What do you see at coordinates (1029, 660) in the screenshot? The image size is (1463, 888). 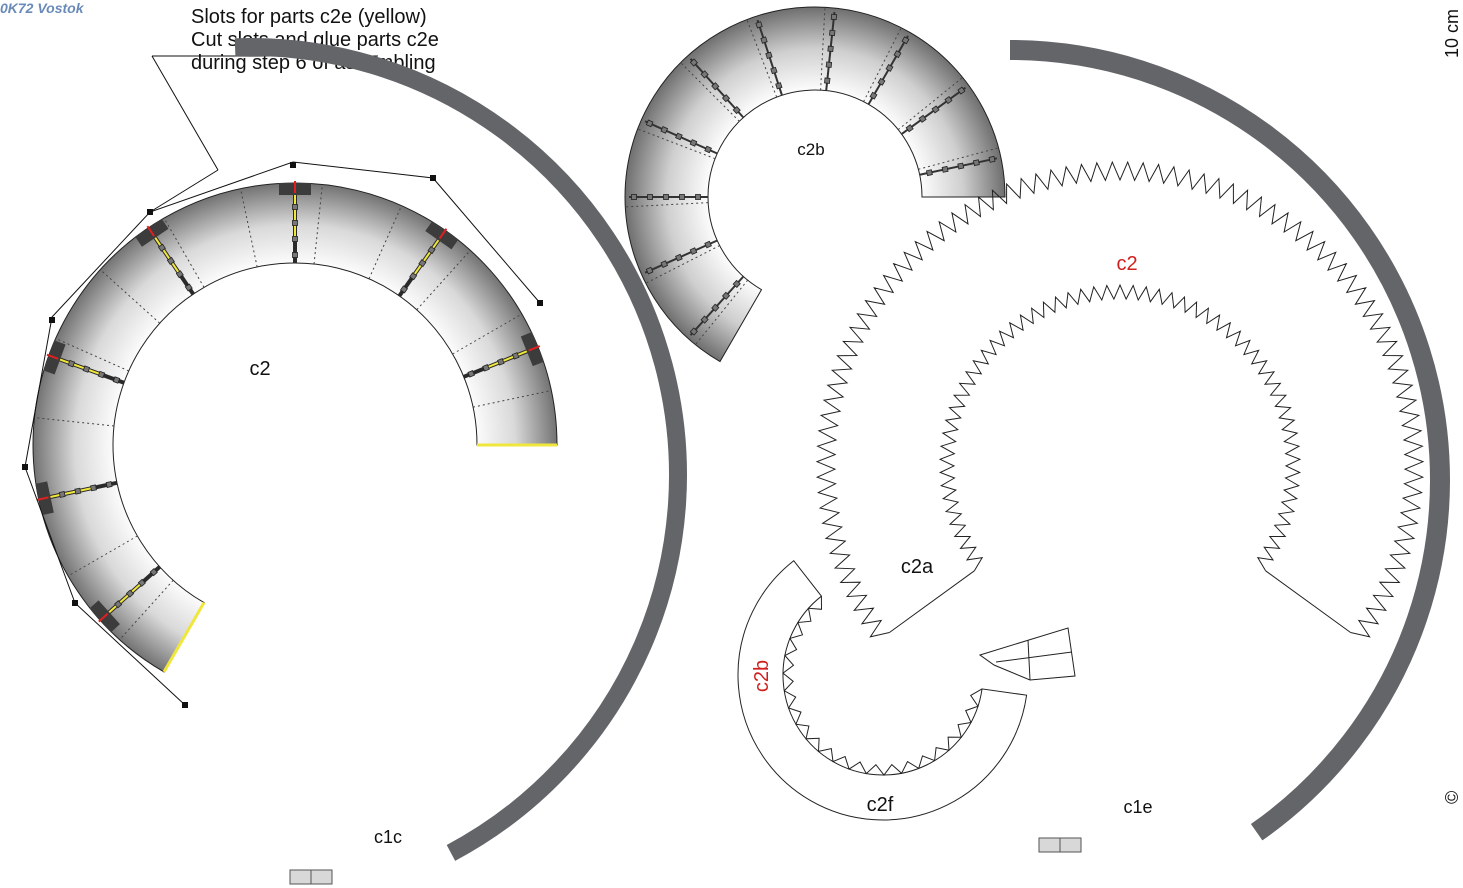 I see `c2f-tab-fold` at bounding box center [1029, 660].